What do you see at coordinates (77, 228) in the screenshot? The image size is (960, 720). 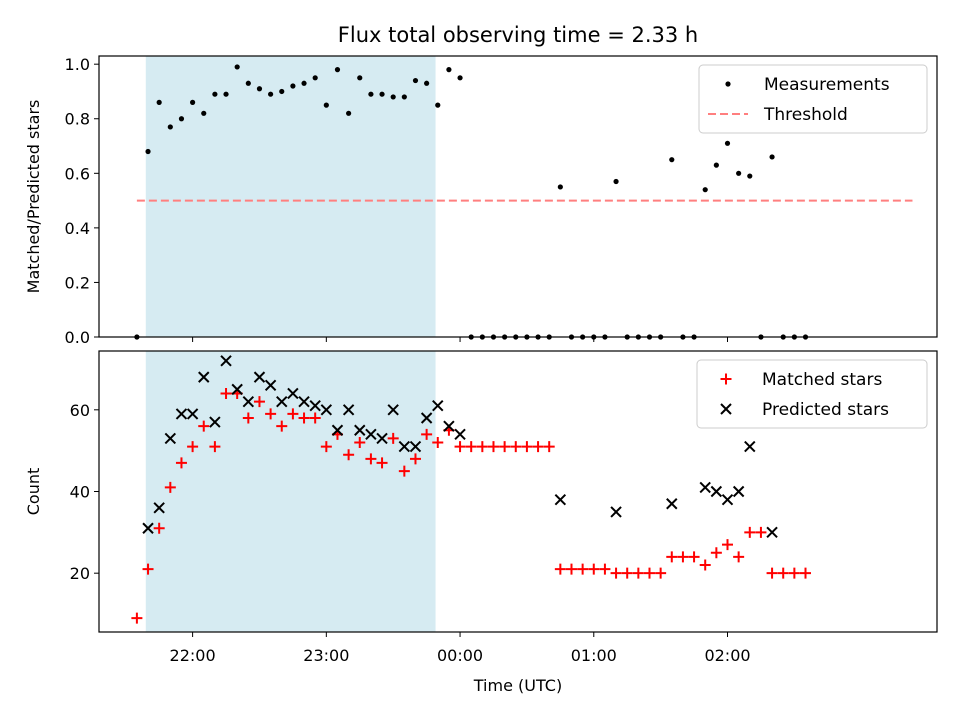 I see `y-tick-label: 0.4` at bounding box center [77, 228].